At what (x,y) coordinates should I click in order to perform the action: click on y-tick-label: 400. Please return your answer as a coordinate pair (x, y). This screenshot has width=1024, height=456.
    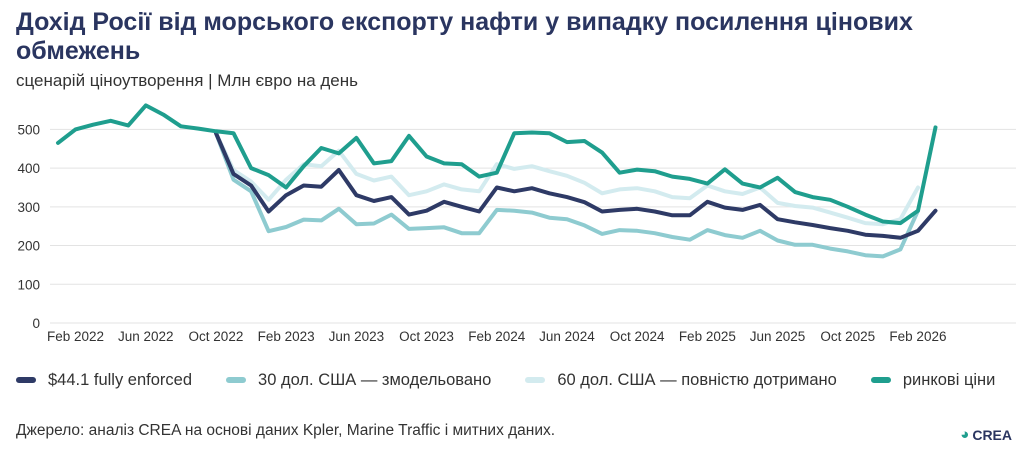
    Looking at the image, I should click on (28, 168).